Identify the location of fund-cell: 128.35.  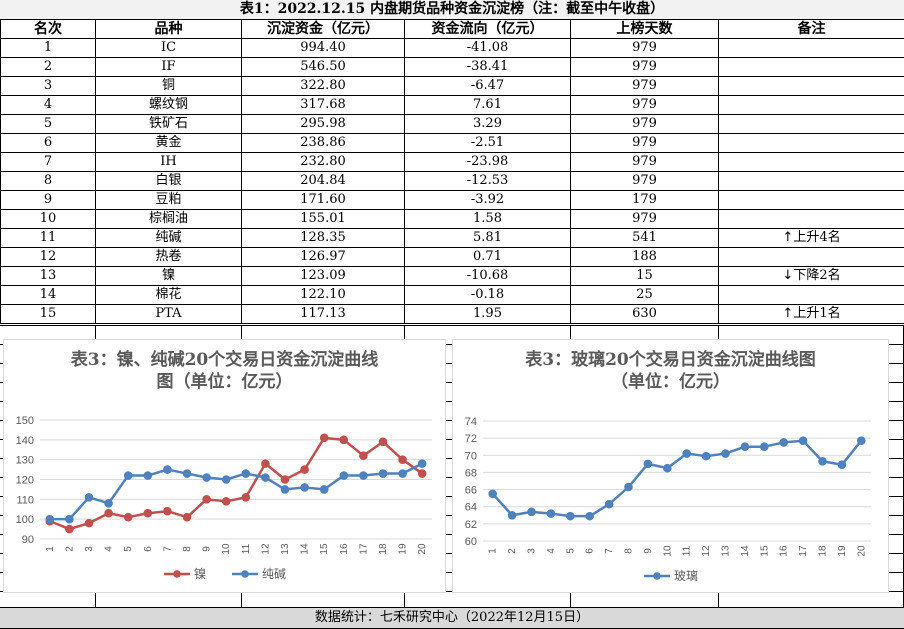
(323, 238).